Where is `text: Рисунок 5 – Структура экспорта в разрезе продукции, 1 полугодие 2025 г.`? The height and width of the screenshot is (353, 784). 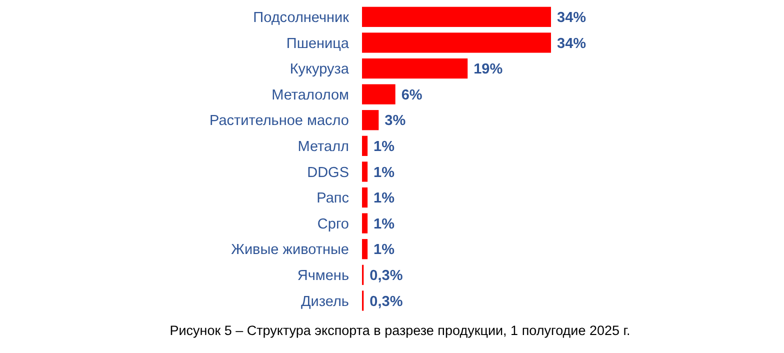
text: Рисунок 5 – Структура экспорта в разрезе продукции, 1 полугодие 2025 г. is located at coordinates (400, 330).